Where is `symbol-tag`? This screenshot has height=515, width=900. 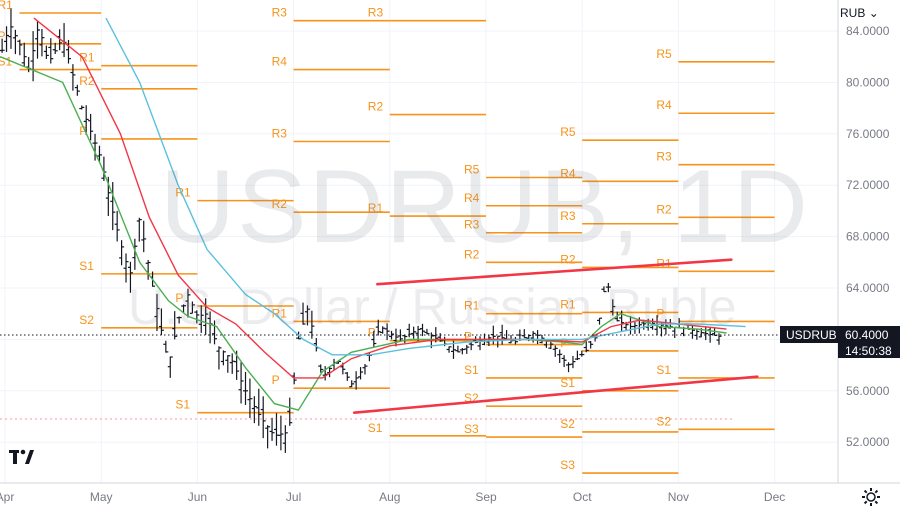
symbol-tag is located at coordinates (840, 334).